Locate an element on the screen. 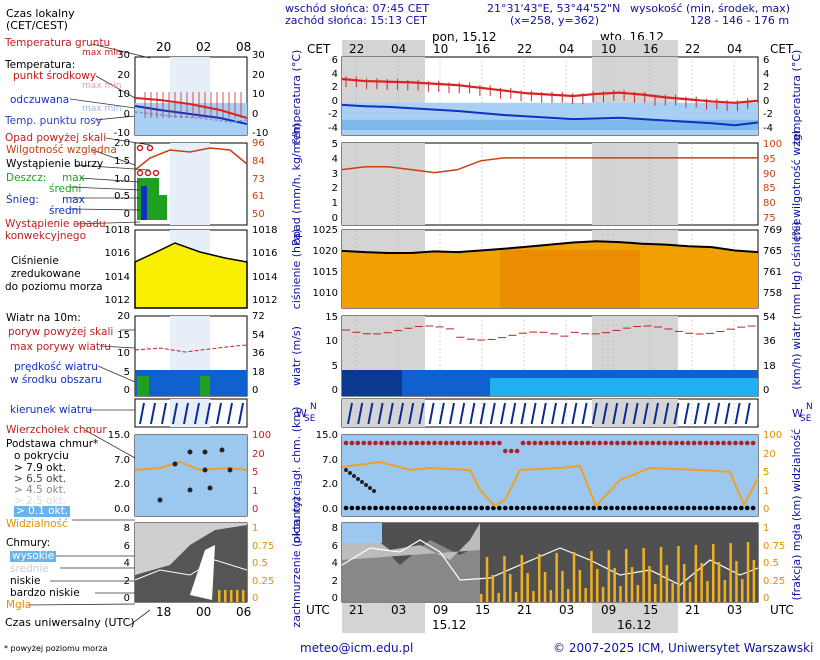  axis-tick: 15 is located at coordinates (123, 335).